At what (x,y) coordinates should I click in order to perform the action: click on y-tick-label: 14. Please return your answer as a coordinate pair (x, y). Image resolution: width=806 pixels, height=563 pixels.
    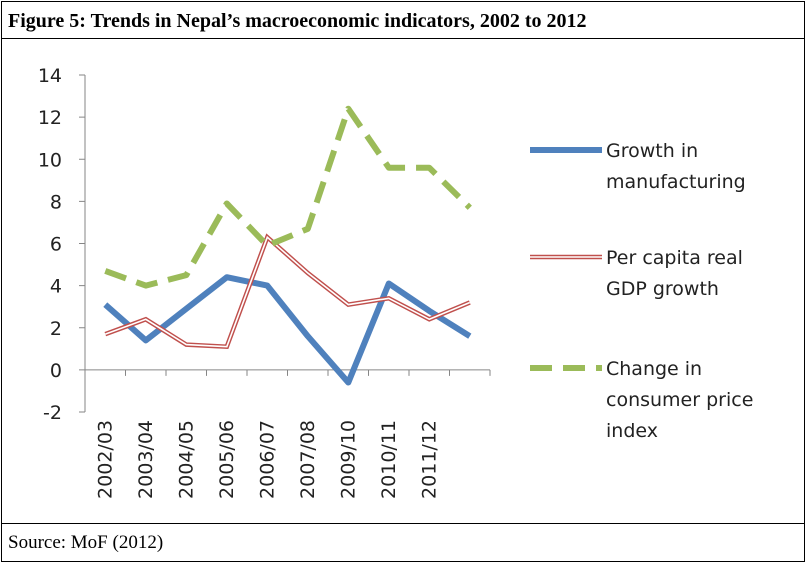
    Looking at the image, I should click on (50, 76).